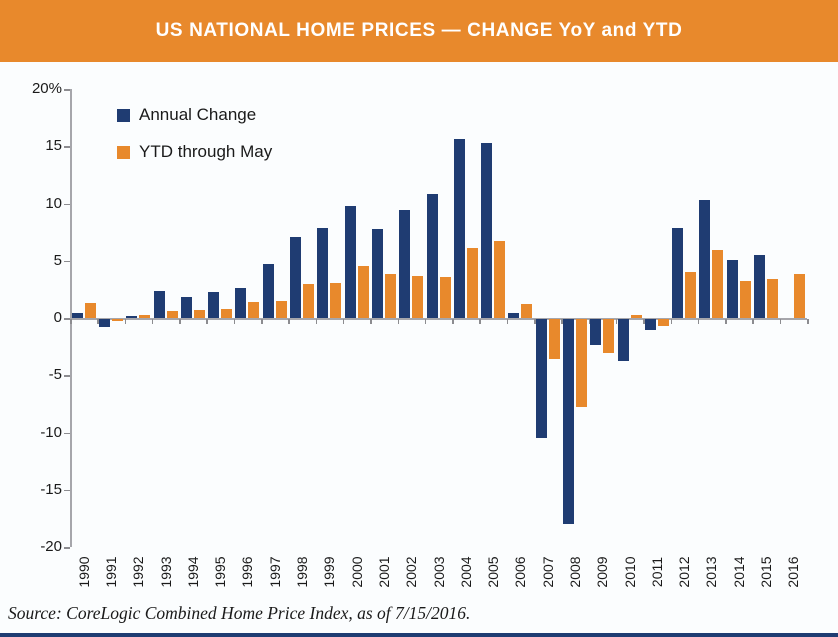 The height and width of the screenshot is (637, 838). Describe the element at coordinates (123, 152) in the screenshot. I see `ytd-through-may-swatch-icon` at that location.